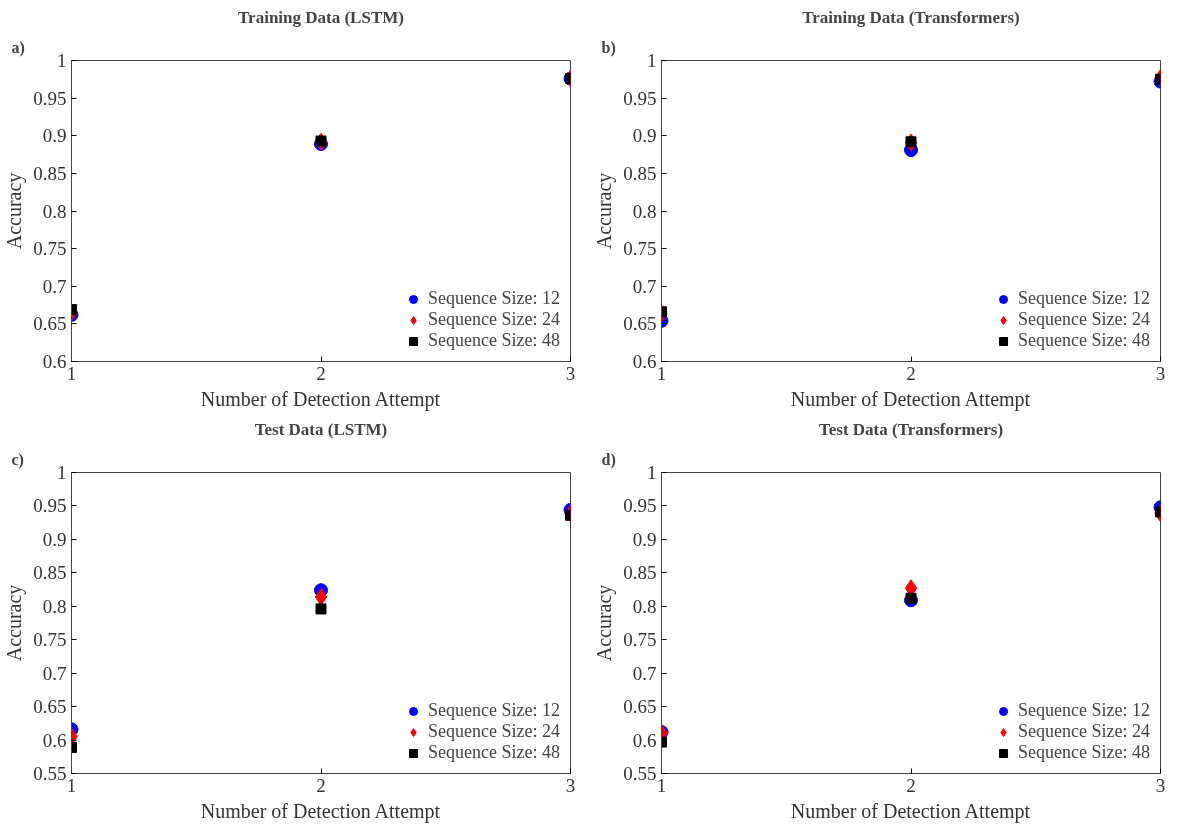 This screenshot has height=829, width=1184. Describe the element at coordinates (608, 47) in the screenshot. I see `text: b)` at that location.